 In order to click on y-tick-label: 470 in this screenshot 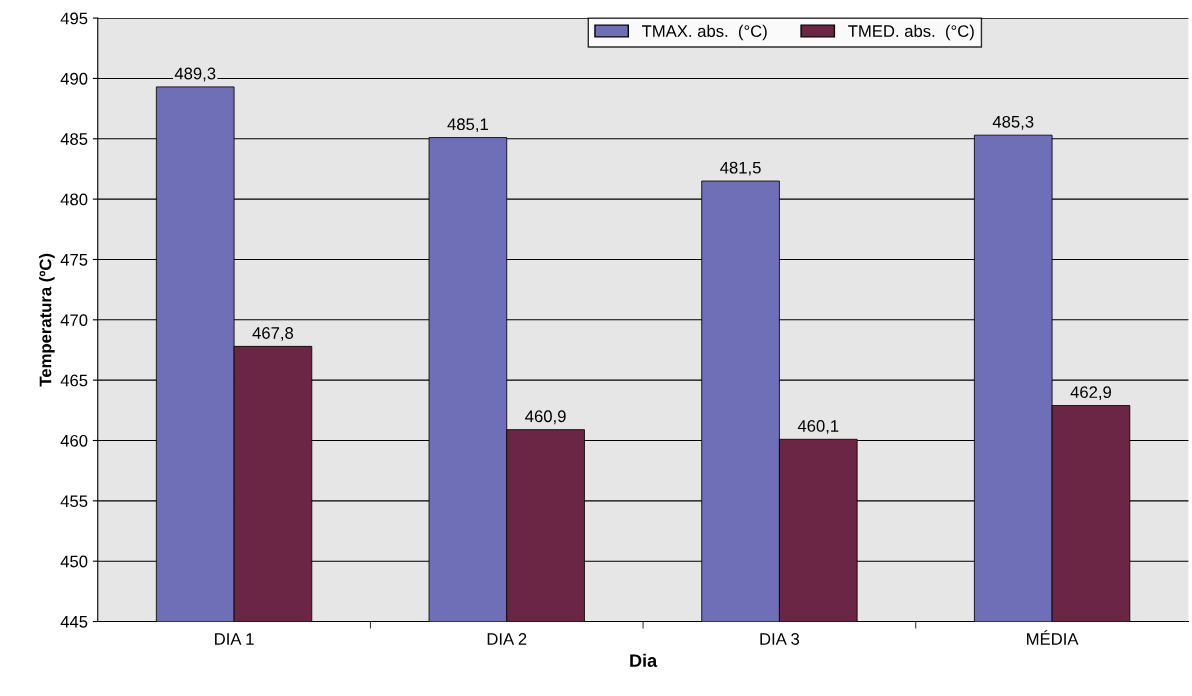, I will do `click(74, 320)`.